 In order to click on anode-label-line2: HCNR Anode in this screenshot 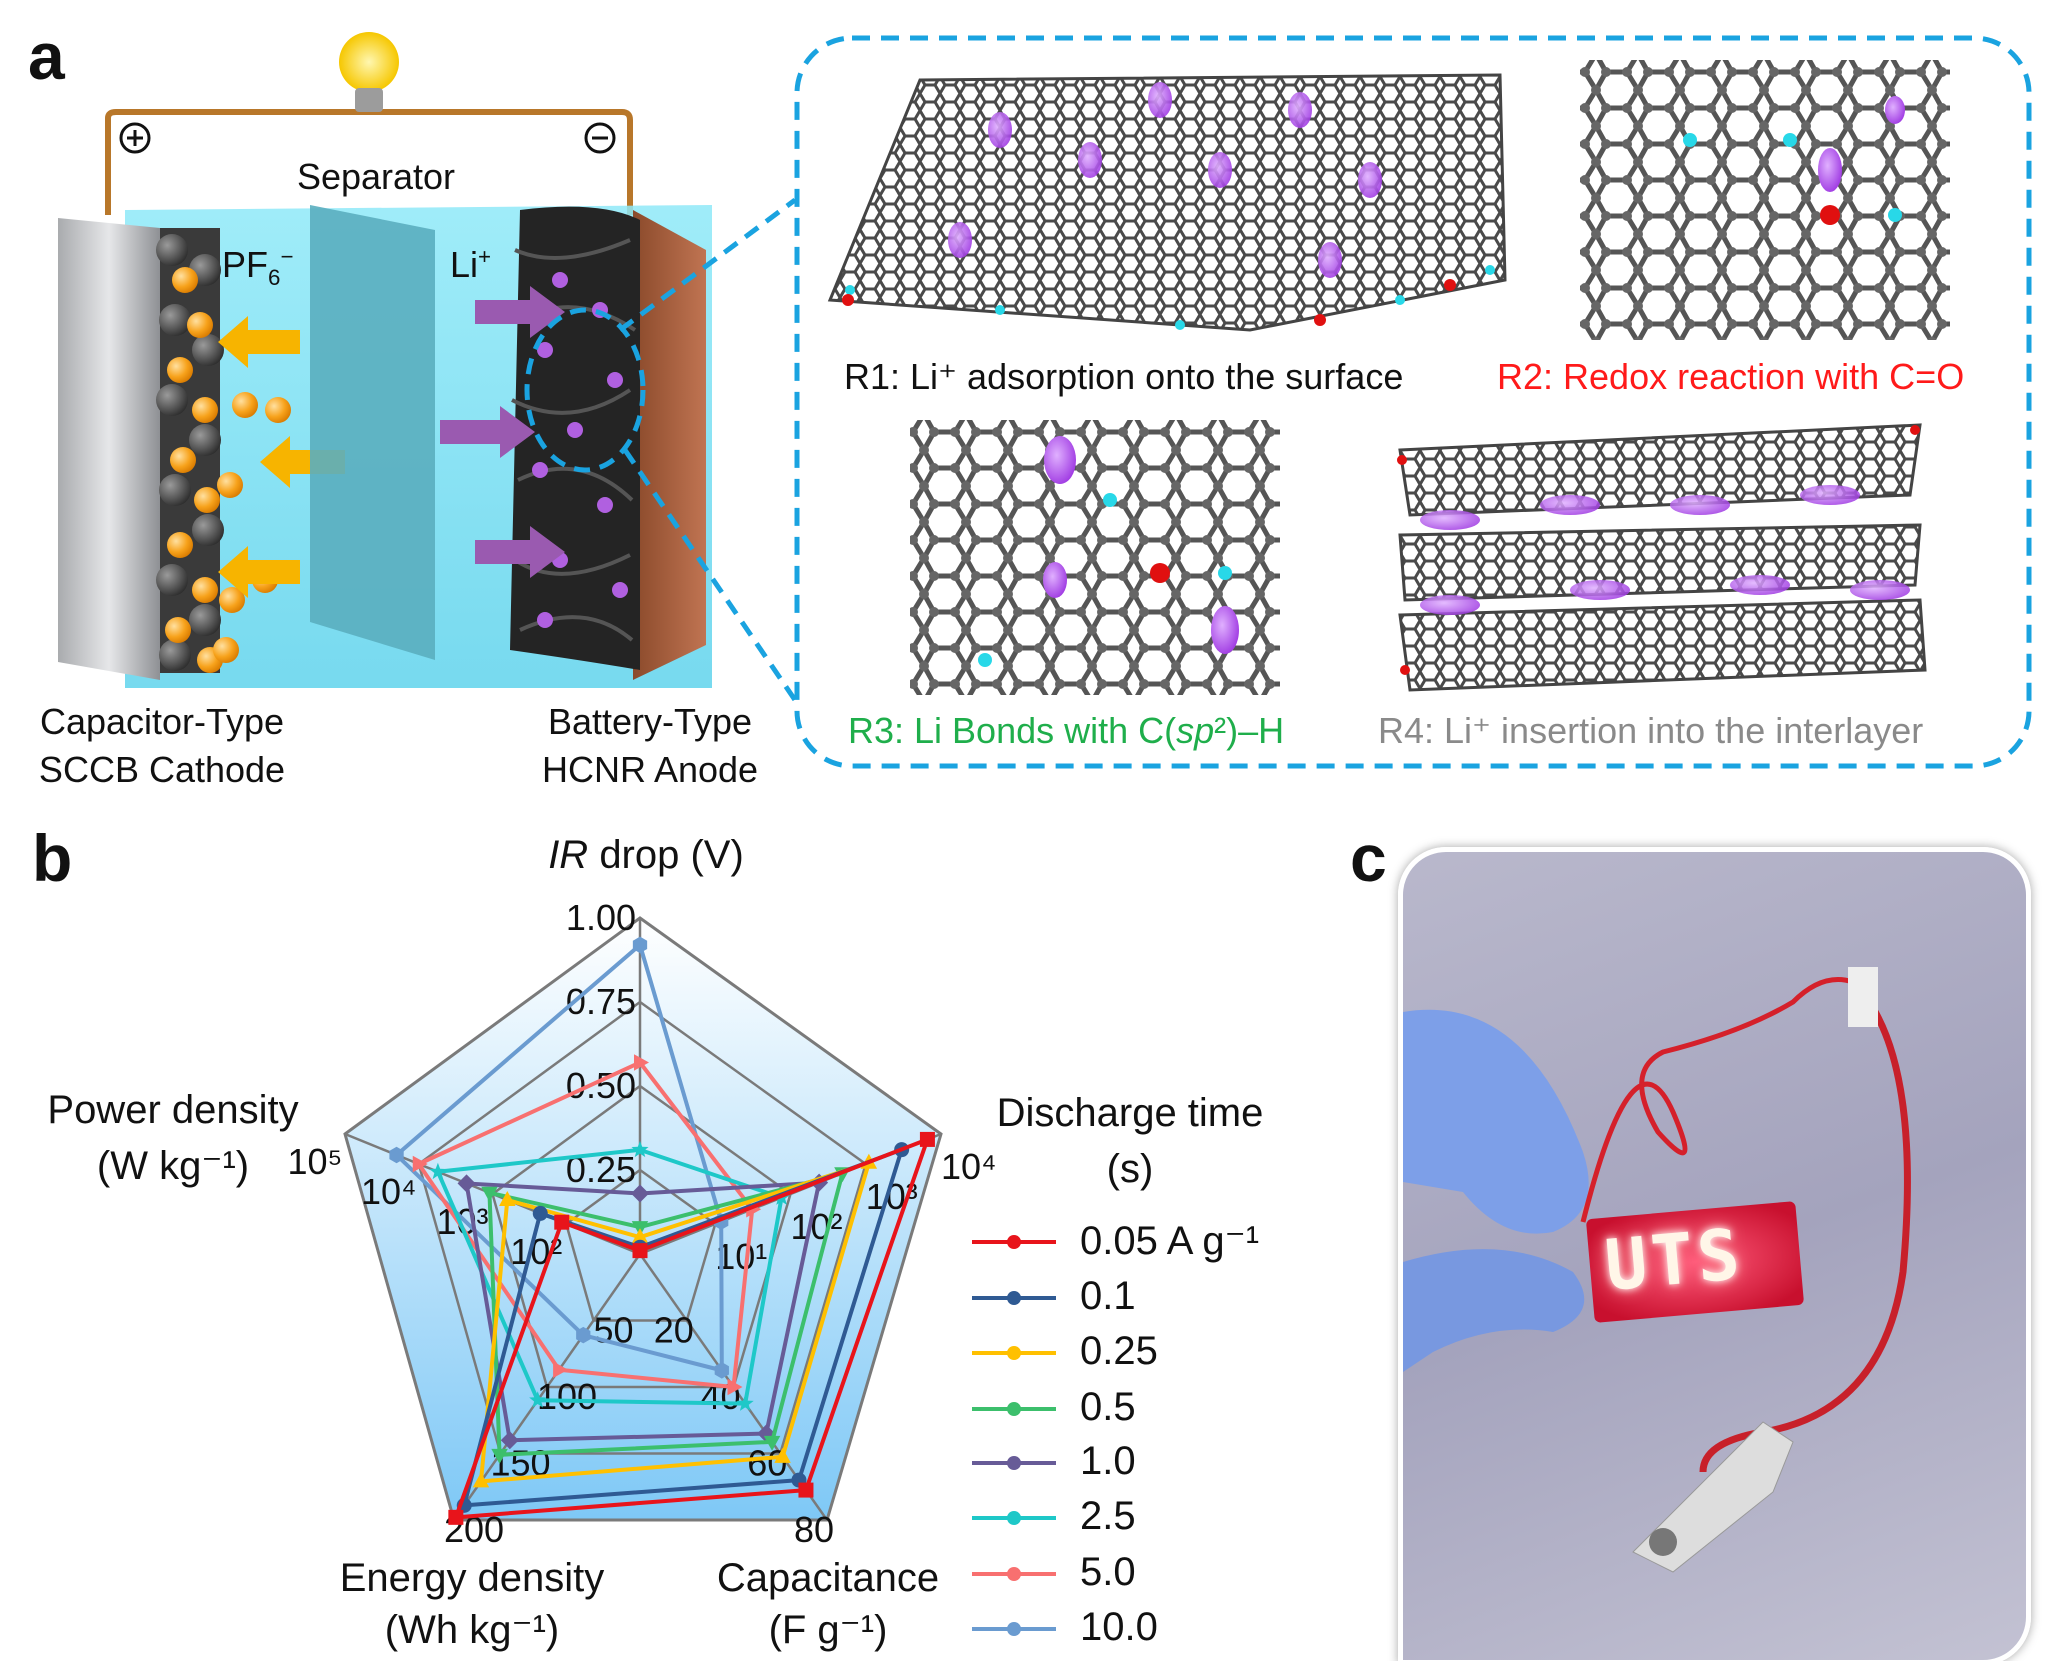, I will do `click(650, 769)`.